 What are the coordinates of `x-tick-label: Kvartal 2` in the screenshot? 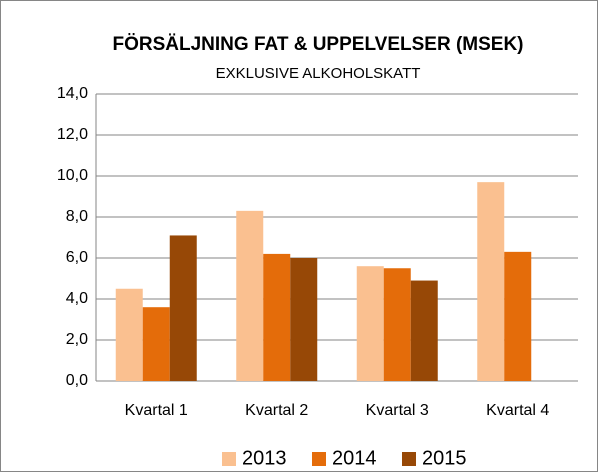 It's located at (276, 410).